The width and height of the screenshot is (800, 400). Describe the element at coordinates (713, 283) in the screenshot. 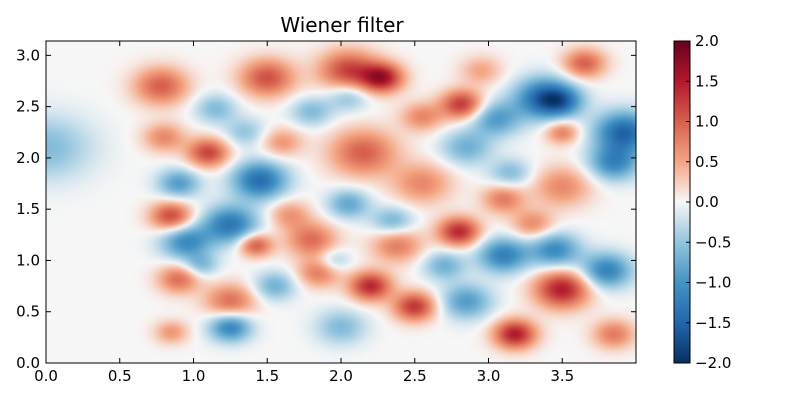

I see `colorbar-tick-label: −1.0` at that location.